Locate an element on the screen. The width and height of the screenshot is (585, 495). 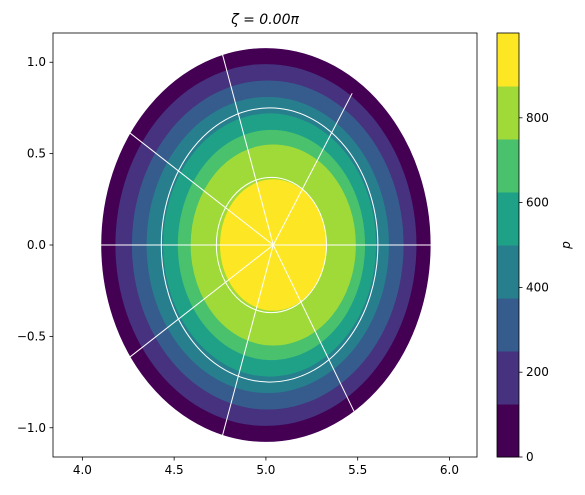
x-tick-label: 4.5 is located at coordinates (174, 470).